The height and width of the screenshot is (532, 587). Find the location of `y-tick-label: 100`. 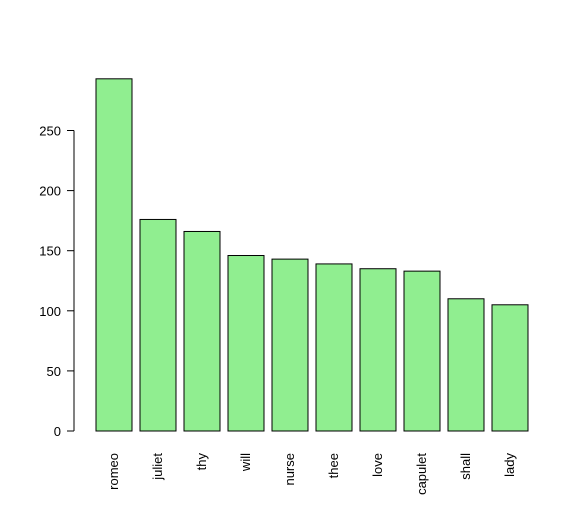

y-tick-label: 100 is located at coordinates (50, 311).